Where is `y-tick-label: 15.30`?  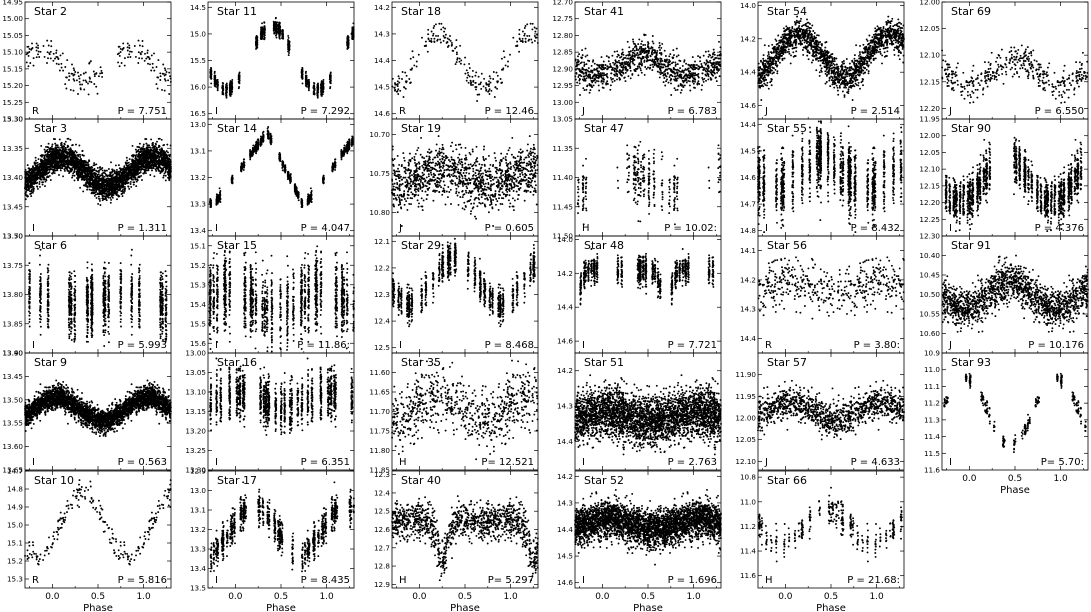 y-tick-label: 15.30 is located at coordinates (12, 119).